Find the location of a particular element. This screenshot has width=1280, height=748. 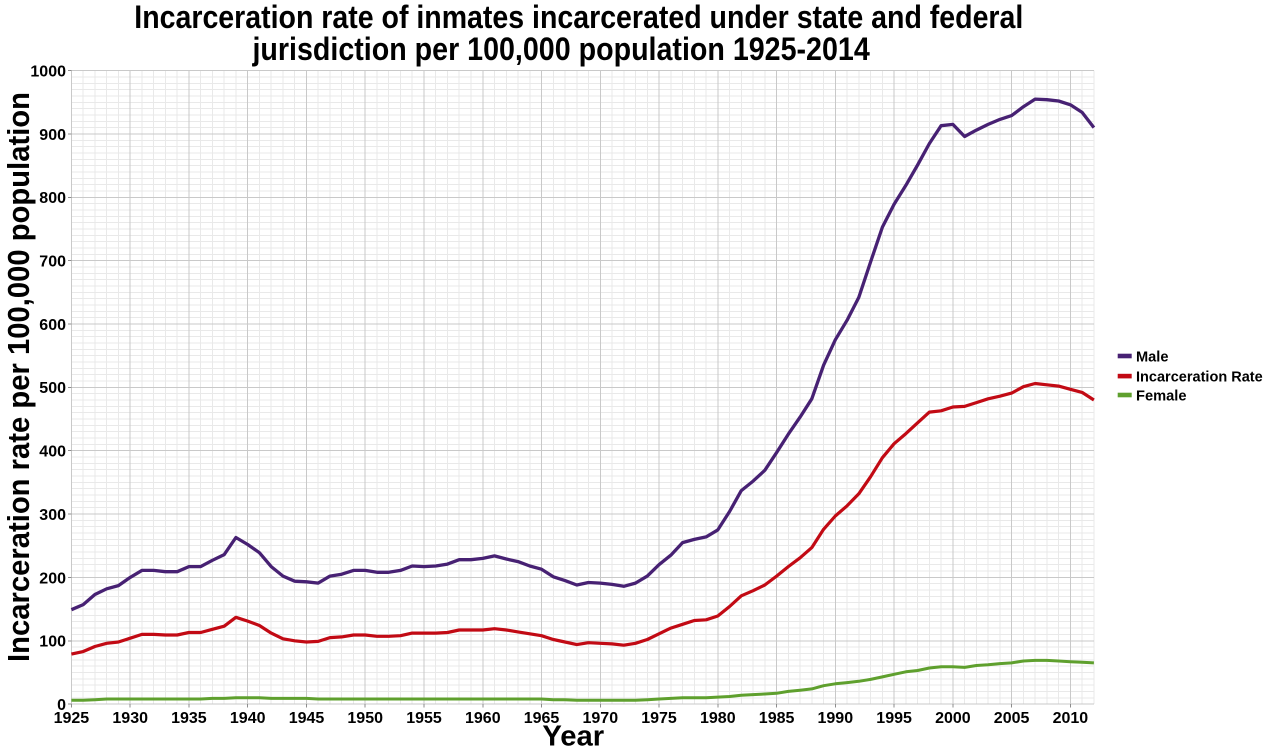

svg-text: 1965 is located at coordinates (542, 718).